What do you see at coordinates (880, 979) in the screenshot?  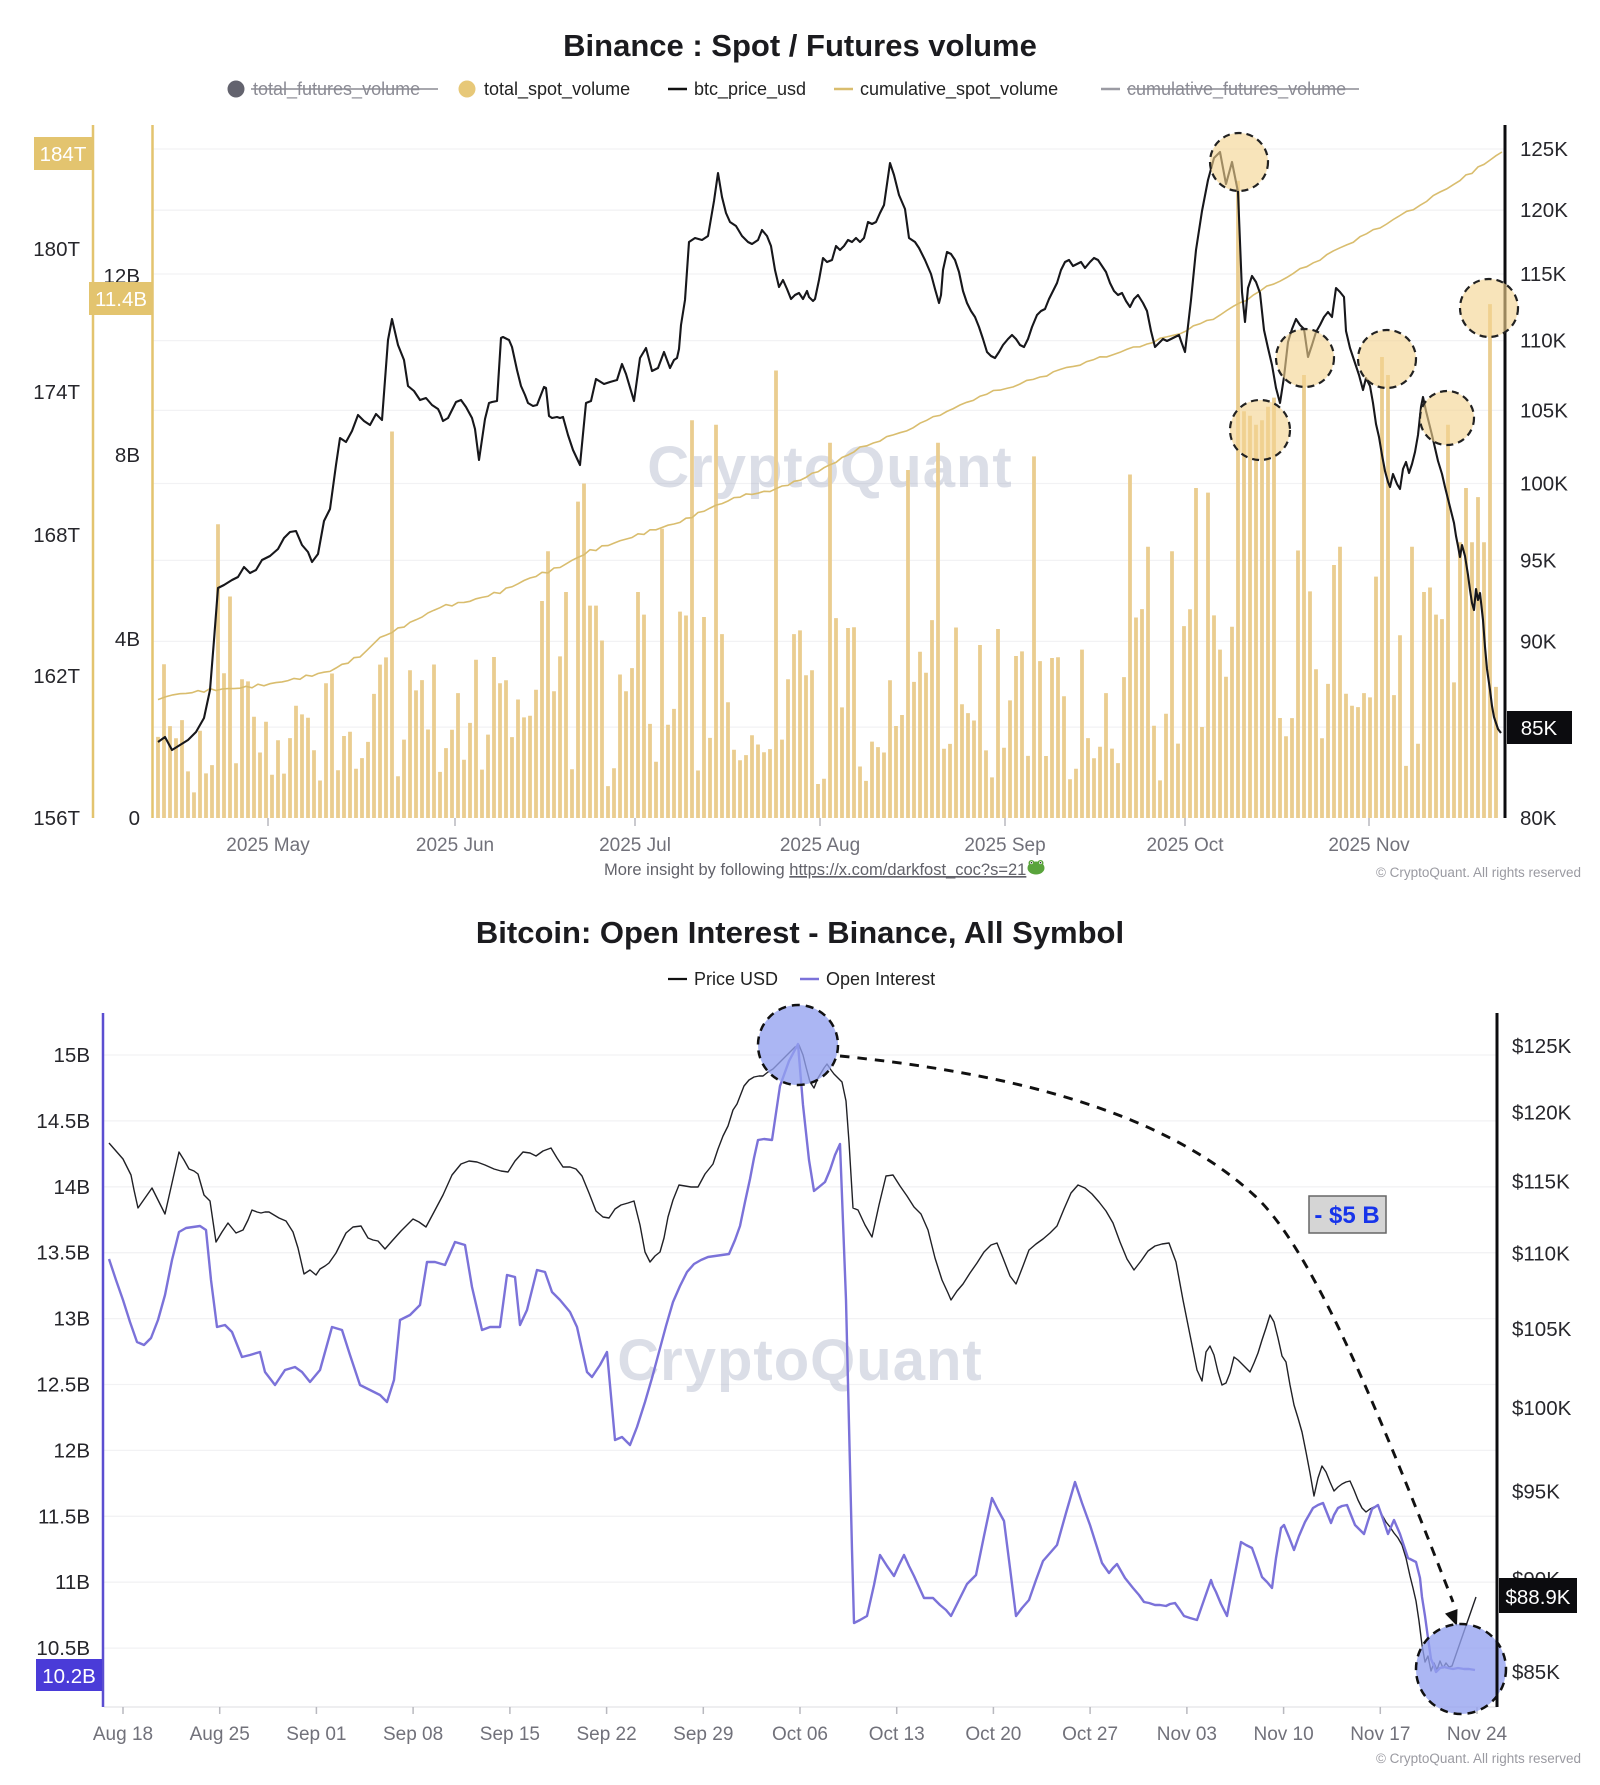 I see `svg-text: Open Interest` at bounding box center [880, 979].